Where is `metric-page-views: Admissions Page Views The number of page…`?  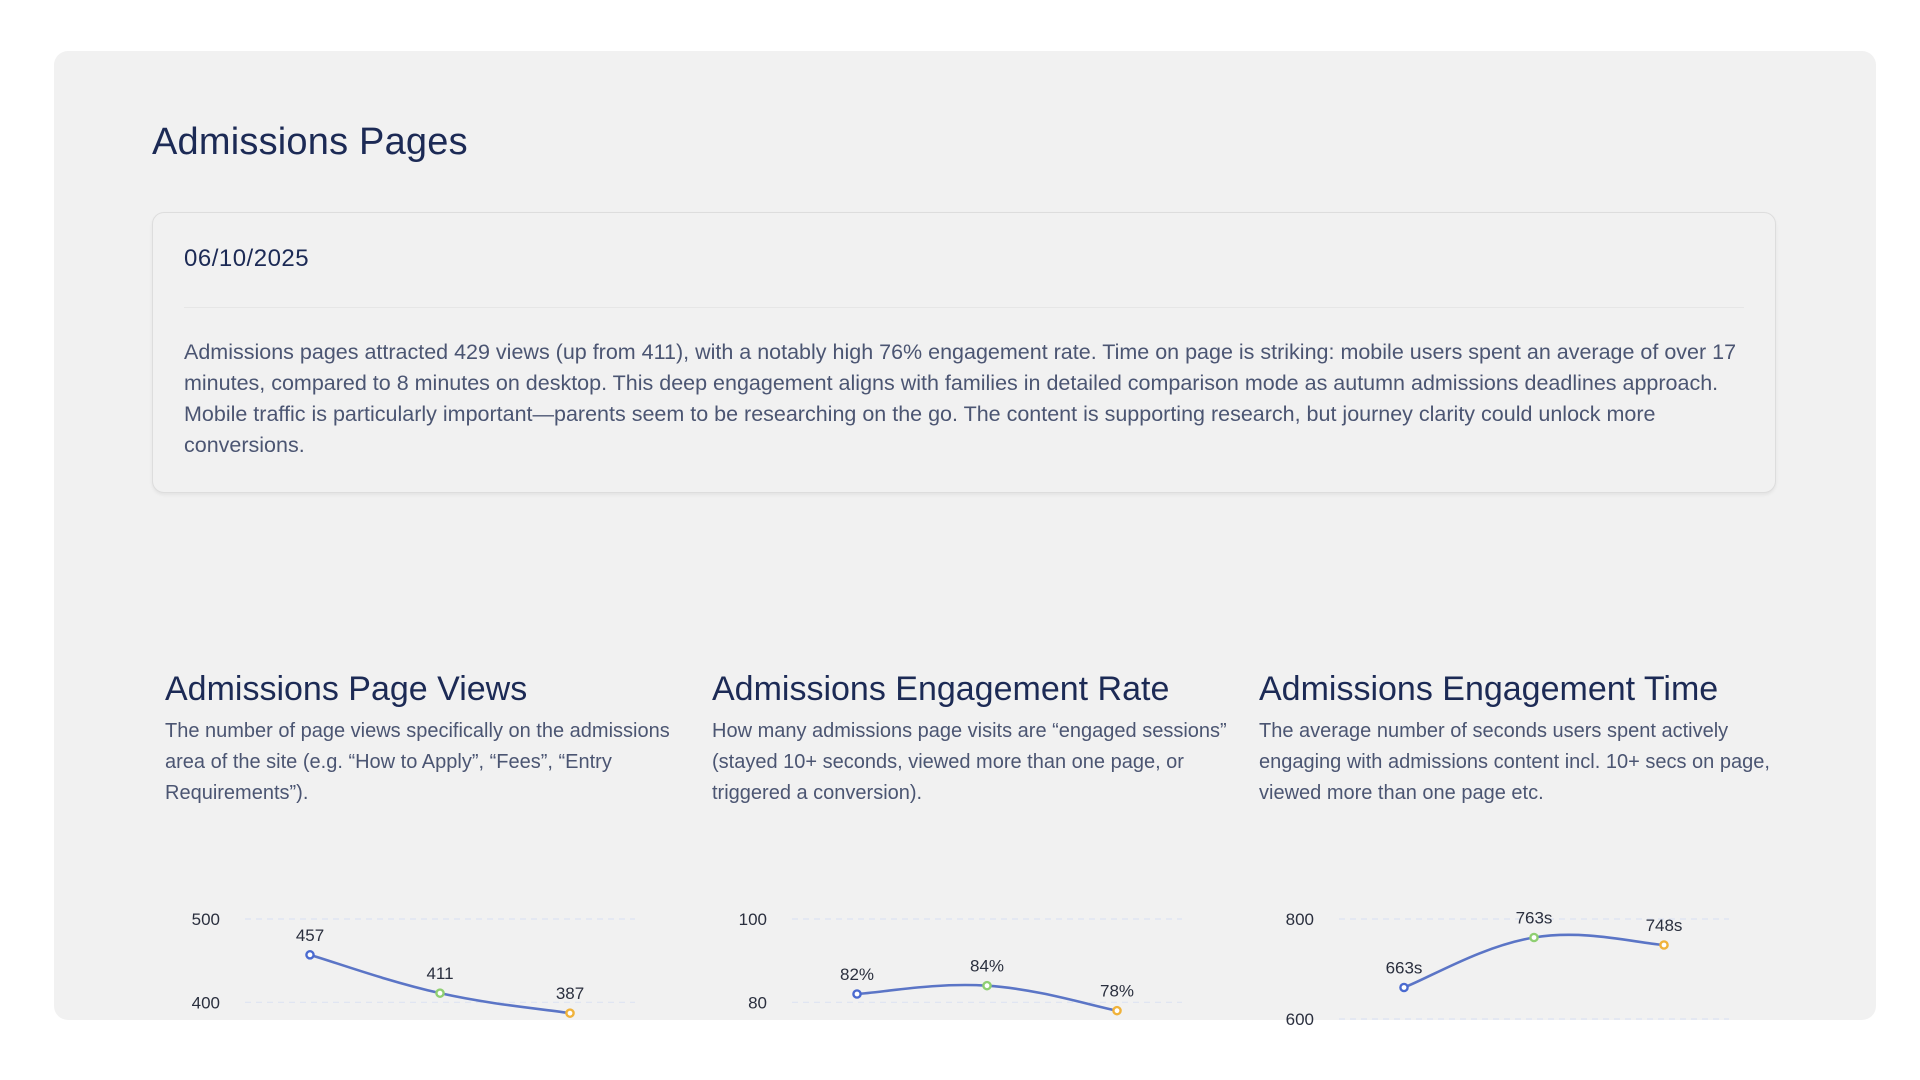
metric-page-views: Admissions Page Views The number of page… is located at coordinates (425, 738).